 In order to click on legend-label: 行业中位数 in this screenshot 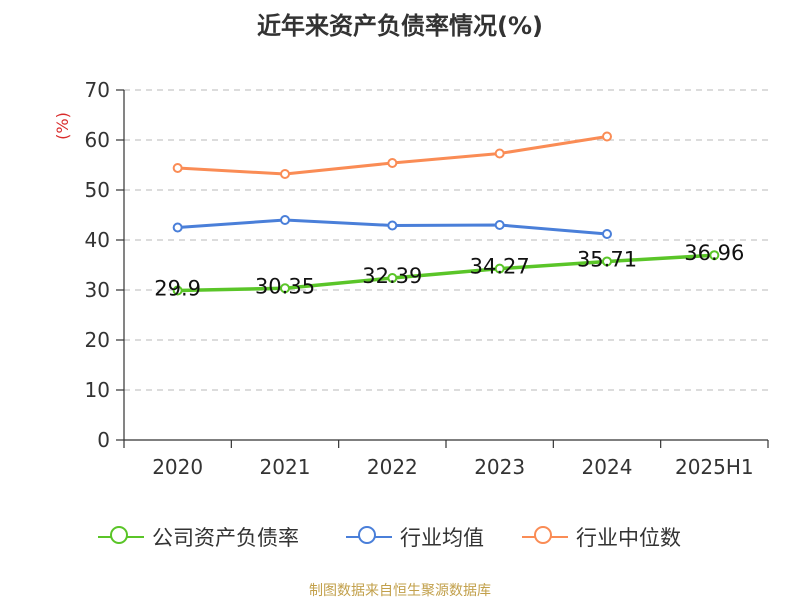, I will do `click(628, 538)`.